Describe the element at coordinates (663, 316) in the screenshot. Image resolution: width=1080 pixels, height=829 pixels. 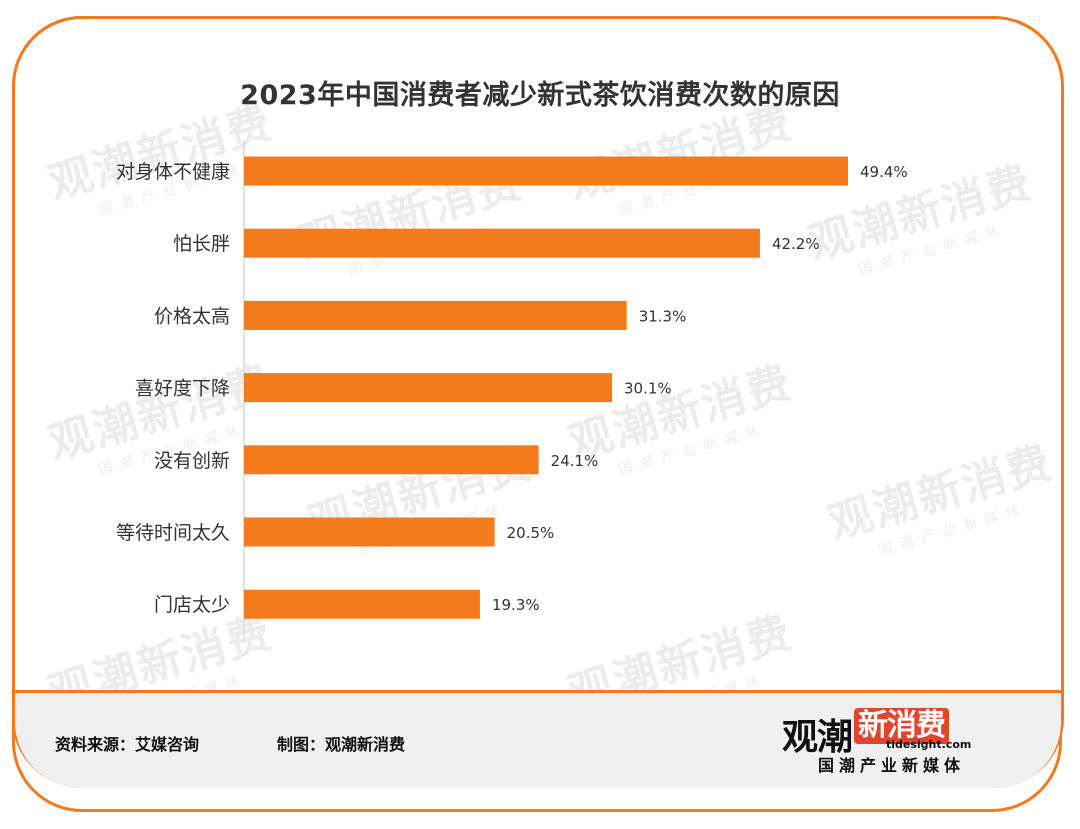
I see `data-label: 31.3%` at that location.